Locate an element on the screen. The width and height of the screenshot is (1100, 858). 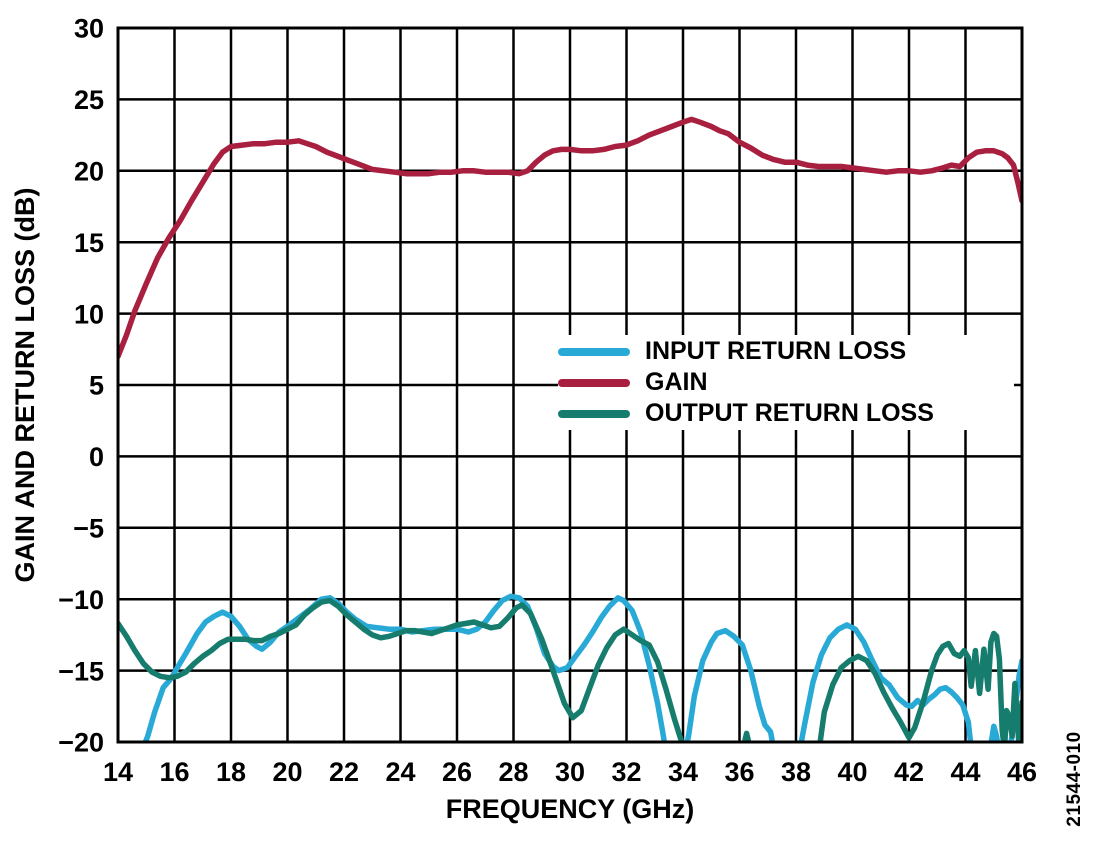
x-tick-label: 40 is located at coordinates (852, 772).